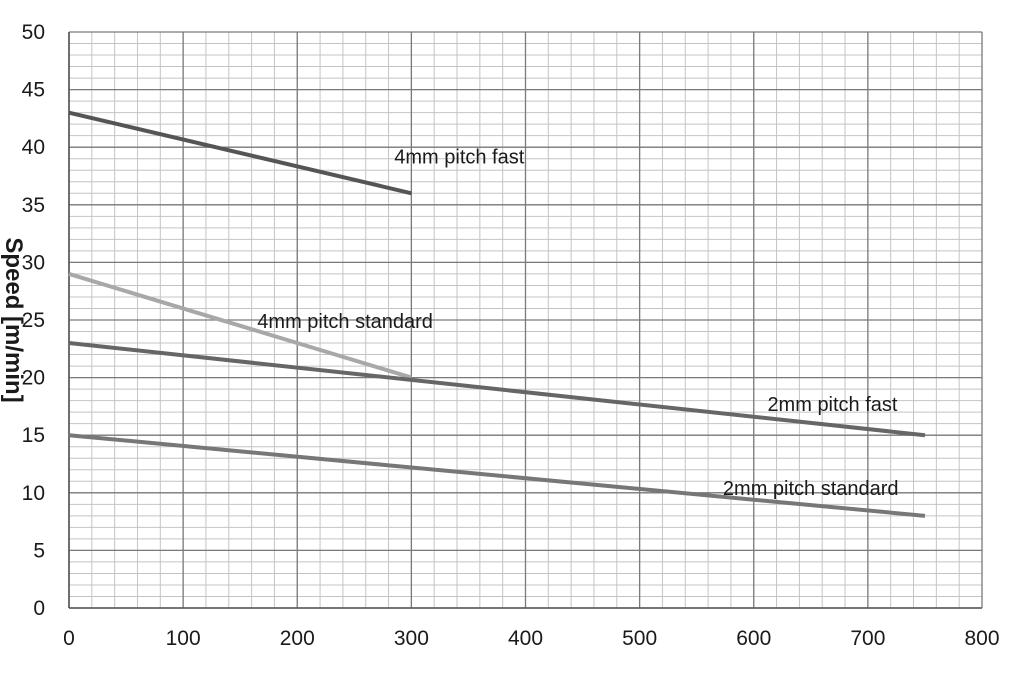  I want to click on y-tick-label: 35, so click(33, 205).